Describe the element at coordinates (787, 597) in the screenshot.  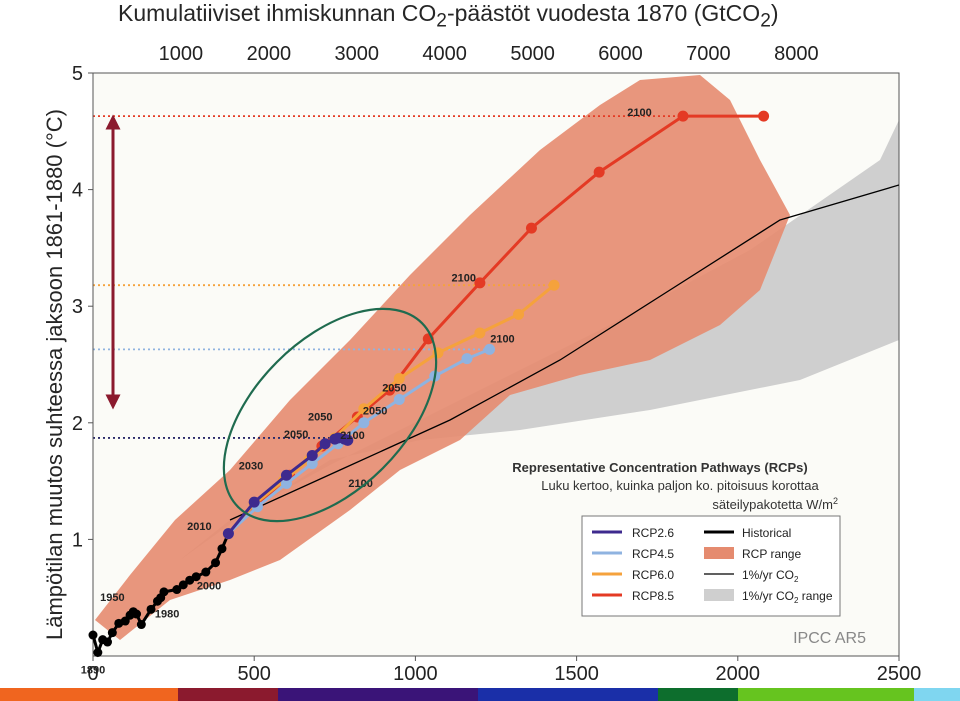
I see `legend-pct-range: 1%/yr CO2 range` at that location.